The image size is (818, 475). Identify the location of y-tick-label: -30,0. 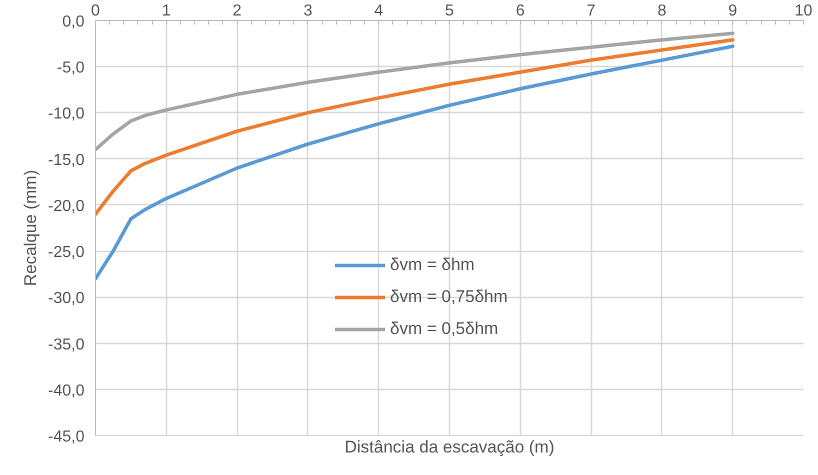
(66, 299).